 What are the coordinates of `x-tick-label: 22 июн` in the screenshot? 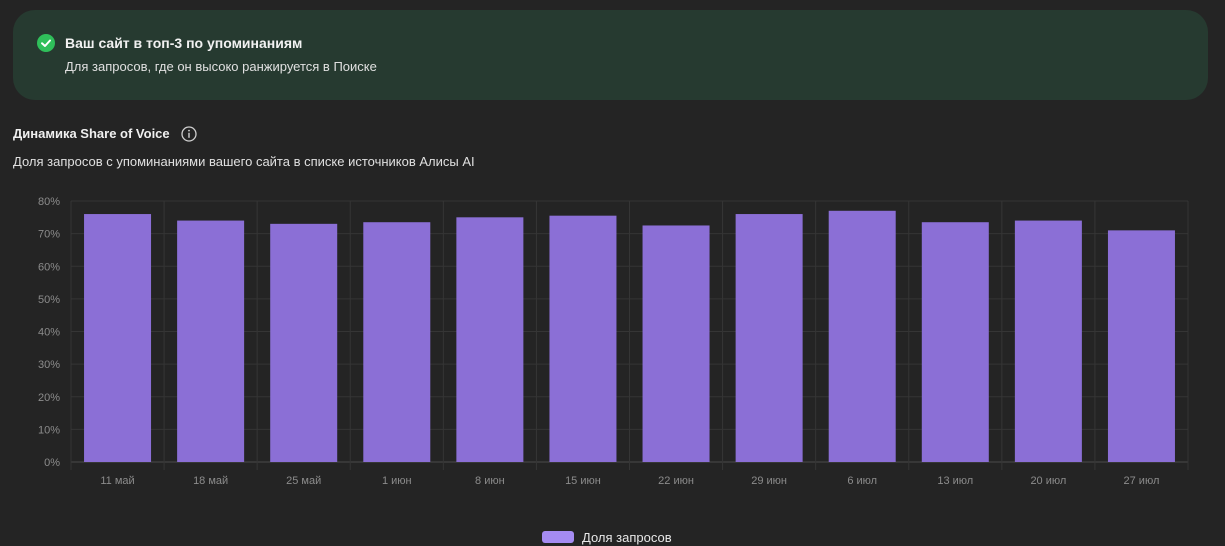 It's located at (676, 481).